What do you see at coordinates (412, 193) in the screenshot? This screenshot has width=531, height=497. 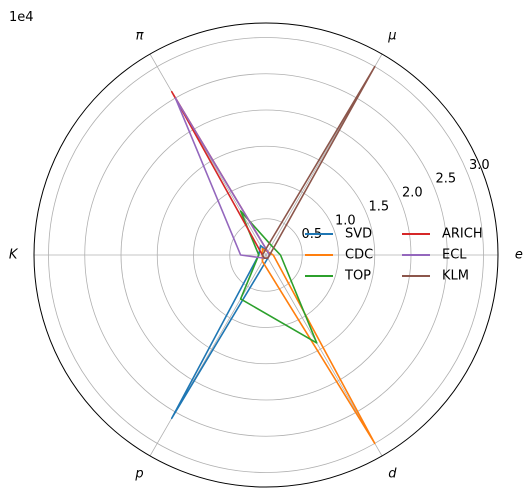 I see `radial-tick-label-3: 2.0` at bounding box center [412, 193].